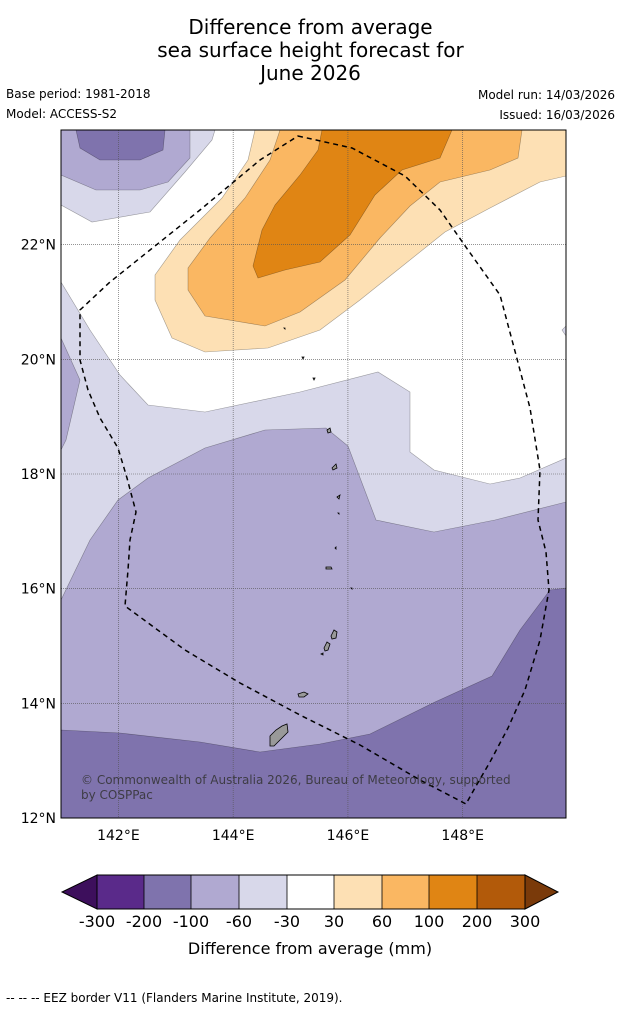 This screenshot has height=1011, width=621. What do you see at coordinates (311, 537) in the screenshot?
I see `islands` at bounding box center [311, 537].